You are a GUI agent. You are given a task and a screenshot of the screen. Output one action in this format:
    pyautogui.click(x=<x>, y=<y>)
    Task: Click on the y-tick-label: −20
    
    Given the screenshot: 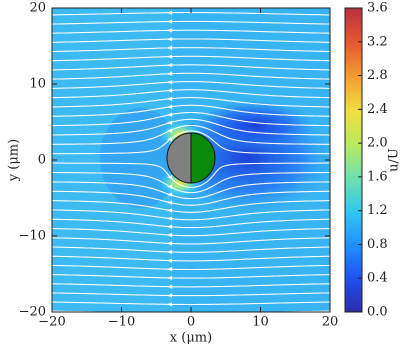 What is the action you would take?
    pyautogui.click(x=32, y=312)
    